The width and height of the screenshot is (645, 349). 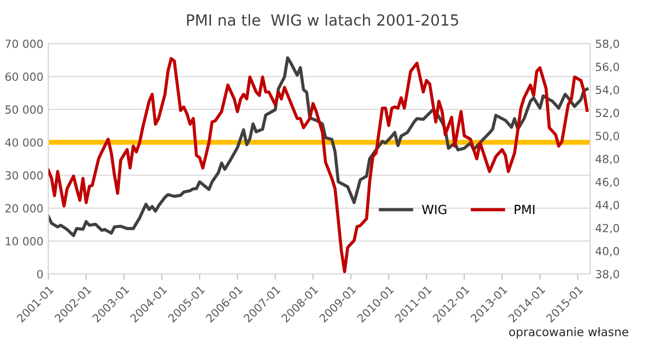 What do you see at coordinates (608, 251) in the screenshot?
I see `y2-tick-label: 40,0` at bounding box center [608, 251].